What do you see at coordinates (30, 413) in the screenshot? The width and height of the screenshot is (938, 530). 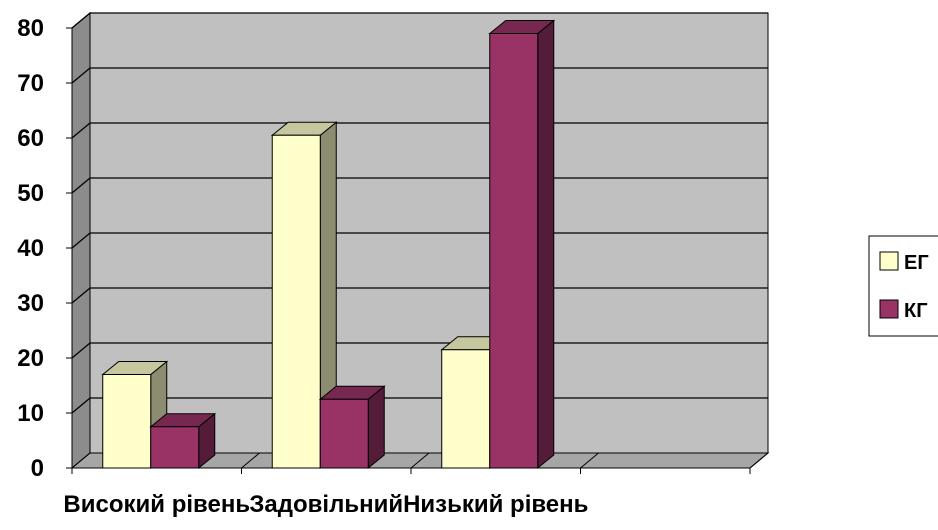 I see `y-tick-label: 10` at bounding box center [30, 413].